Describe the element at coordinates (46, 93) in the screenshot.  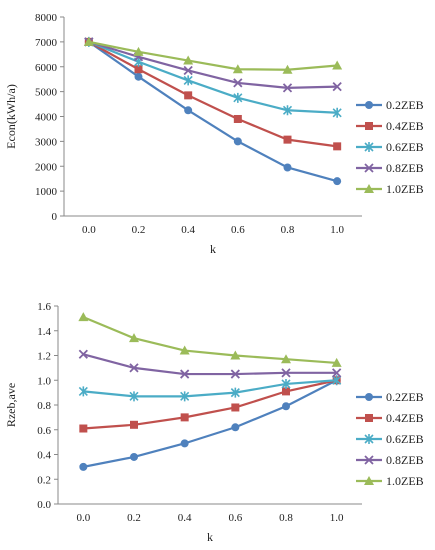
I see `chart-1-y-tick-label: 5000` at that location.